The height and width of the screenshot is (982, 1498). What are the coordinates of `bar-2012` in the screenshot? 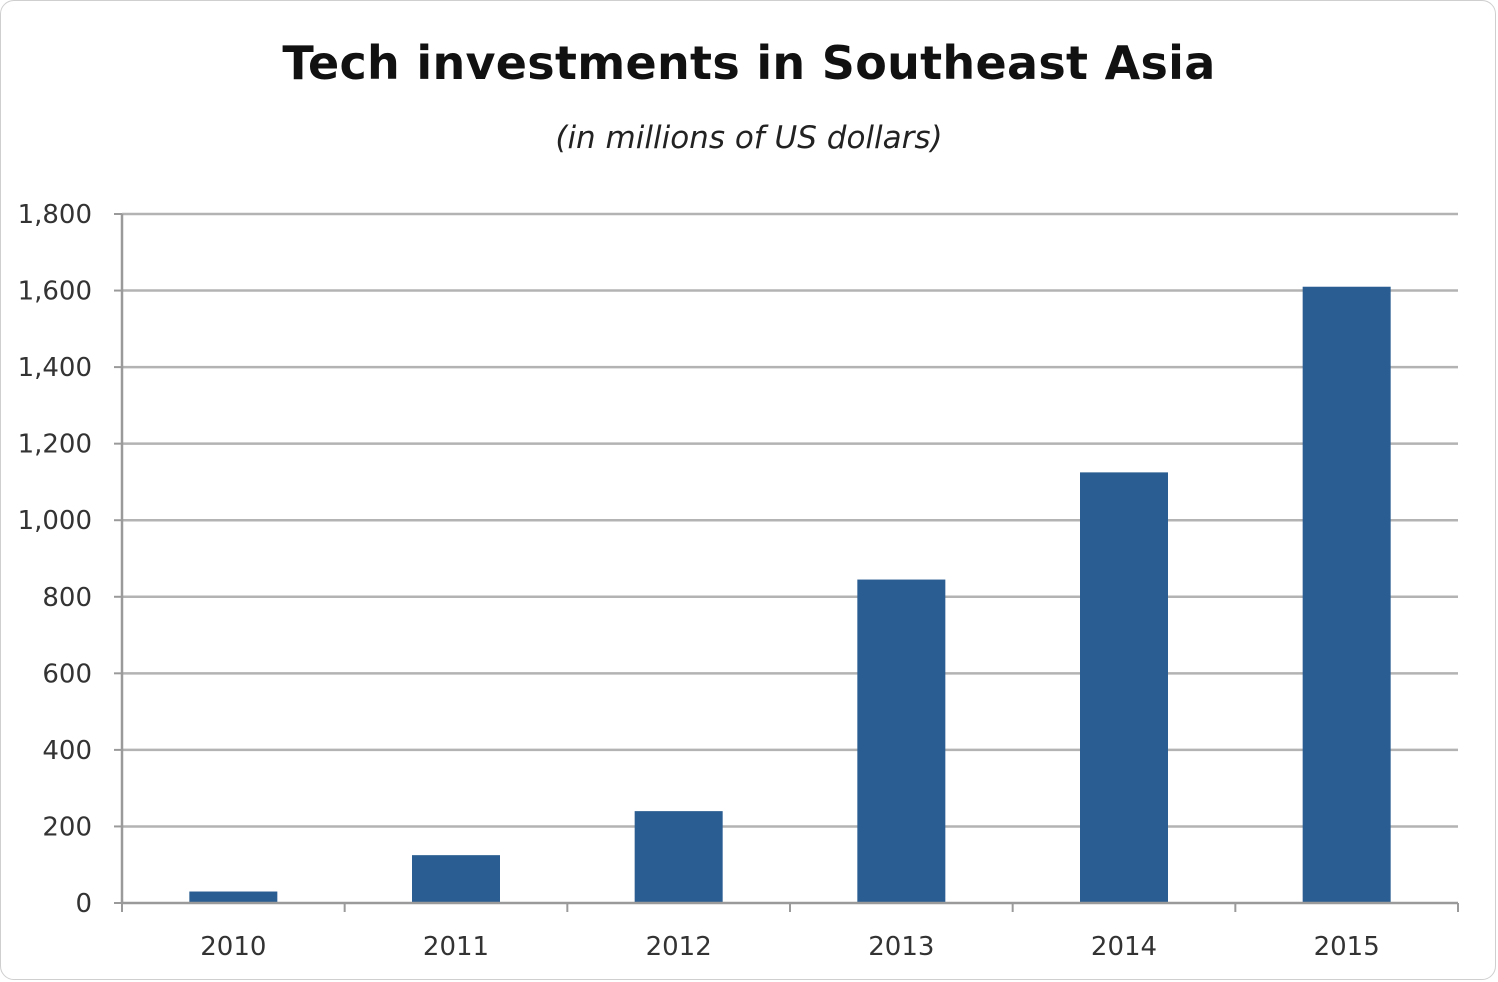 It's located at (679, 857).